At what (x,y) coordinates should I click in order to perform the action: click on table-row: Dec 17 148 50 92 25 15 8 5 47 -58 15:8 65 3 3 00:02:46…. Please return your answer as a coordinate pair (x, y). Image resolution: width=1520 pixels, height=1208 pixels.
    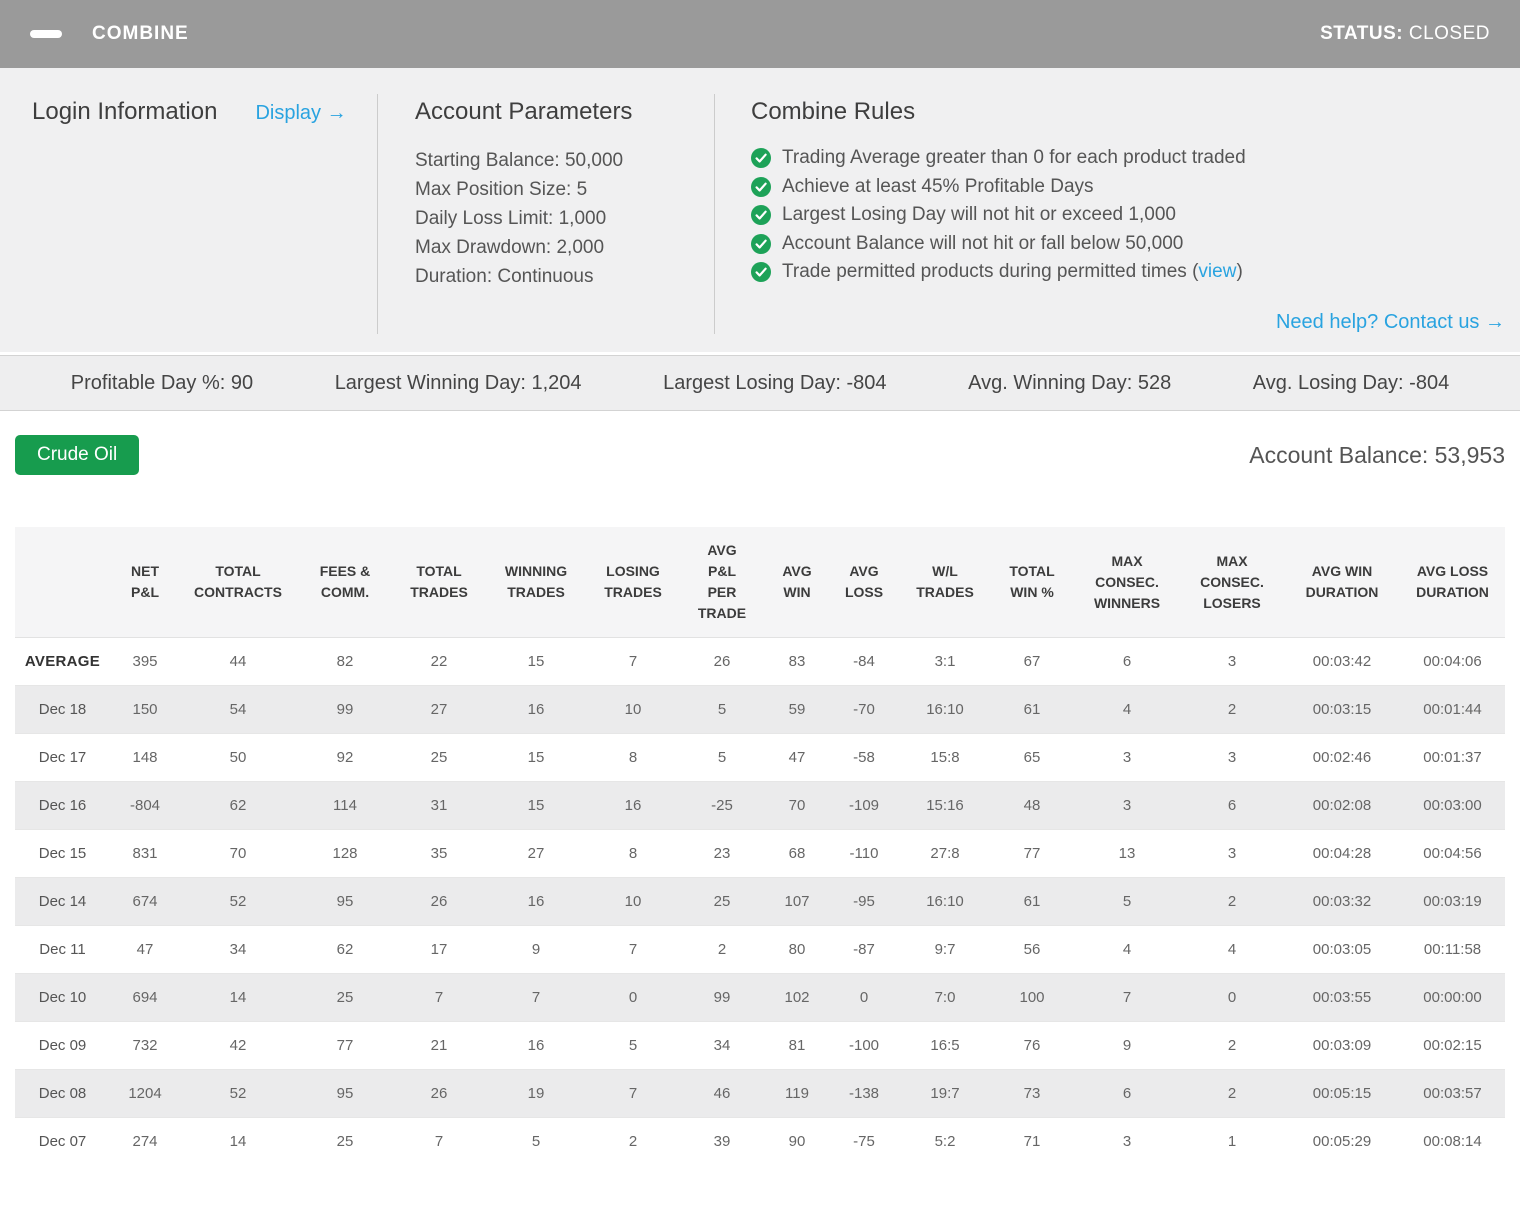
    Looking at the image, I should click on (760, 757).